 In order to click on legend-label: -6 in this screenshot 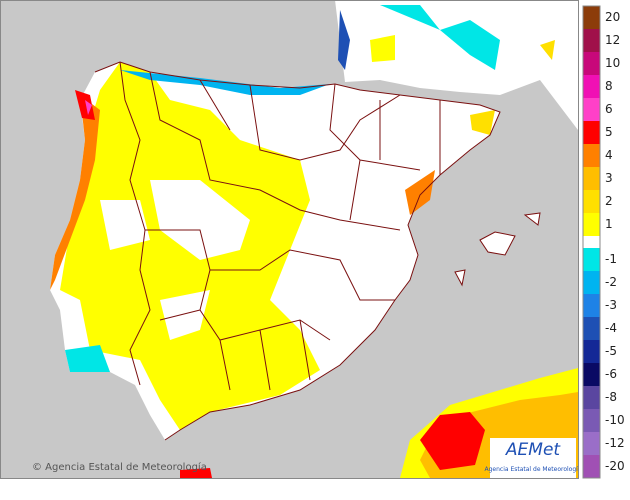, I will do `click(611, 374)`.